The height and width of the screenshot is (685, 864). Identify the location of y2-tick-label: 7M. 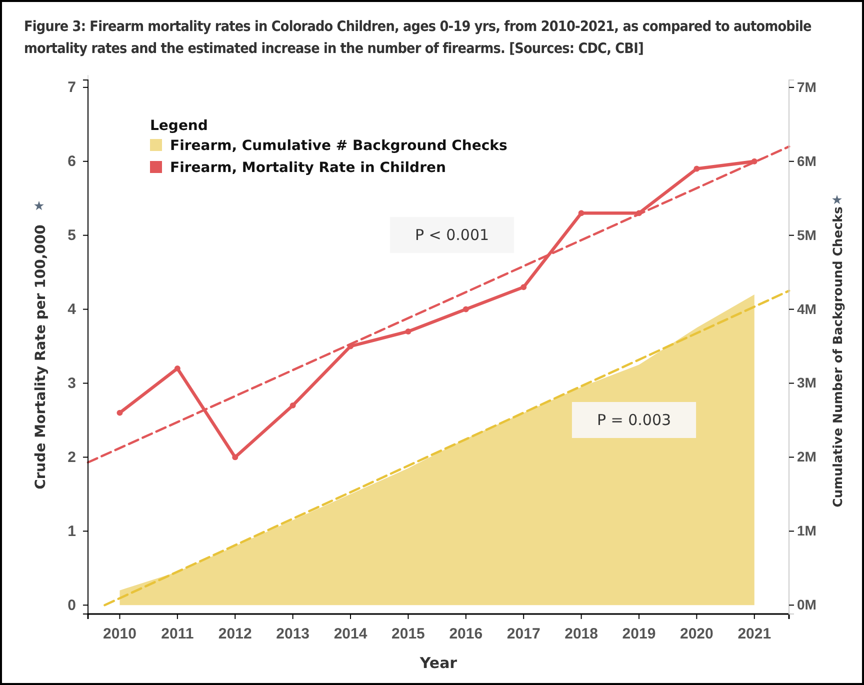
(806, 86).